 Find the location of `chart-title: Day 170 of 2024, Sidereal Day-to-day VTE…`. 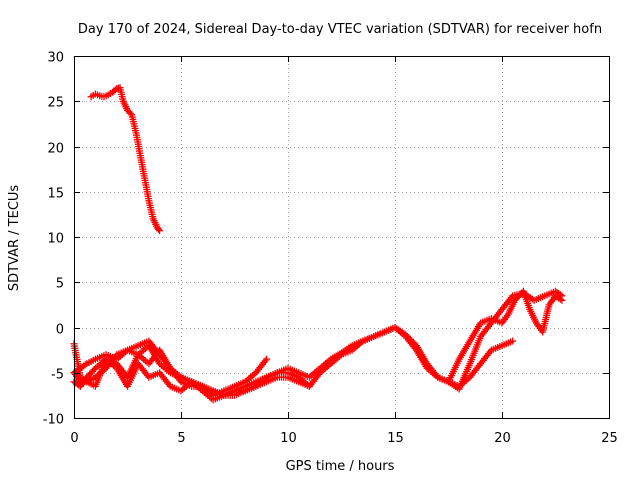

chart-title: Day 170 of 2024, Sidereal Day-to-day VTE… is located at coordinates (340, 29).